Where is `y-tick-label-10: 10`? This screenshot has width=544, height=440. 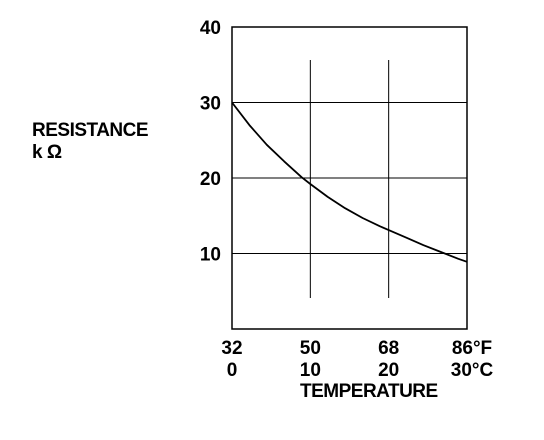
y-tick-label-10: 10 is located at coordinates (210, 255).